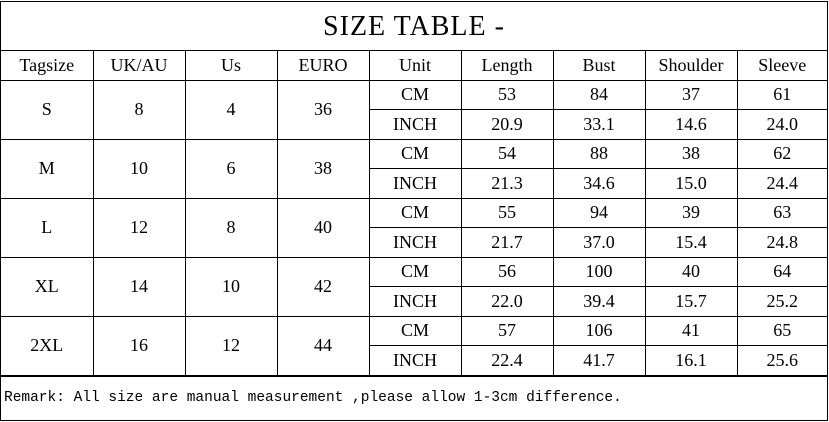  What do you see at coordinates (691, 212) in the screenshot?
I see `cm-value-cell: 39` at bounding box center [691, 212].